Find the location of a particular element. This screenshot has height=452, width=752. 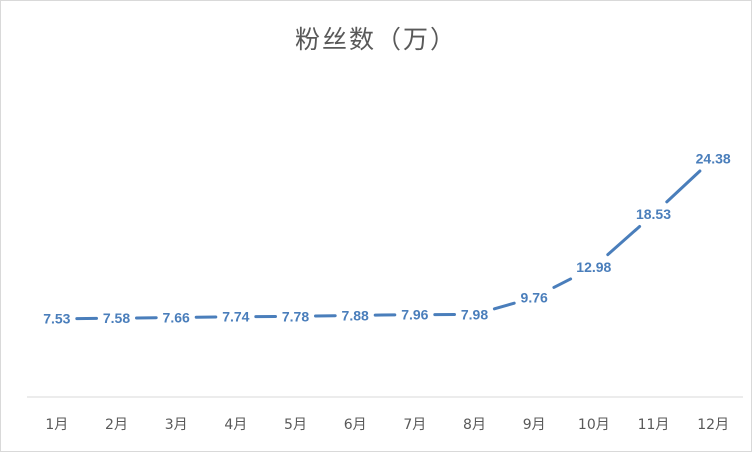

x-tick-layer: 1月 2月 3月 4月 5月 6月 7月 8月 9月 10月 11月 12月 is located at coordinates (387, 425).